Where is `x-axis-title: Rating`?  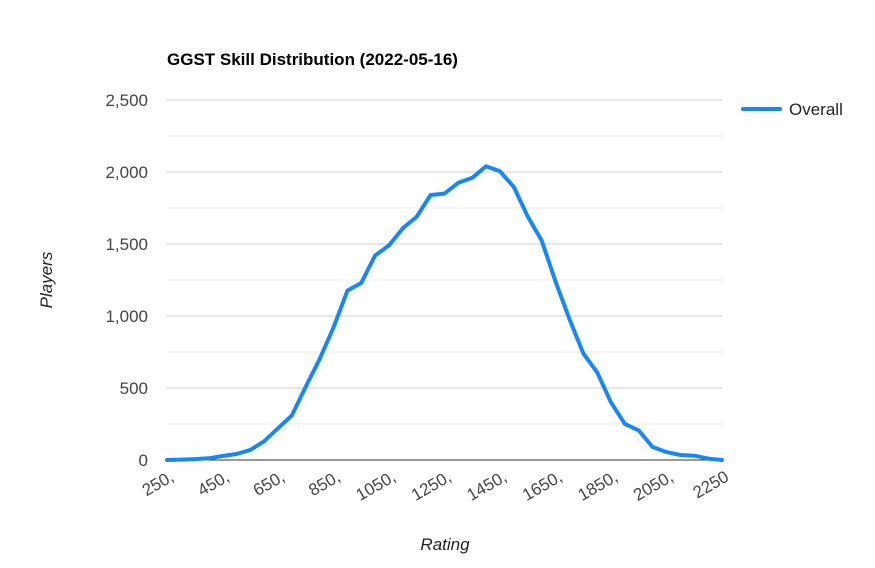
x-axis-title: Rating is located at coordinates (445, 544).